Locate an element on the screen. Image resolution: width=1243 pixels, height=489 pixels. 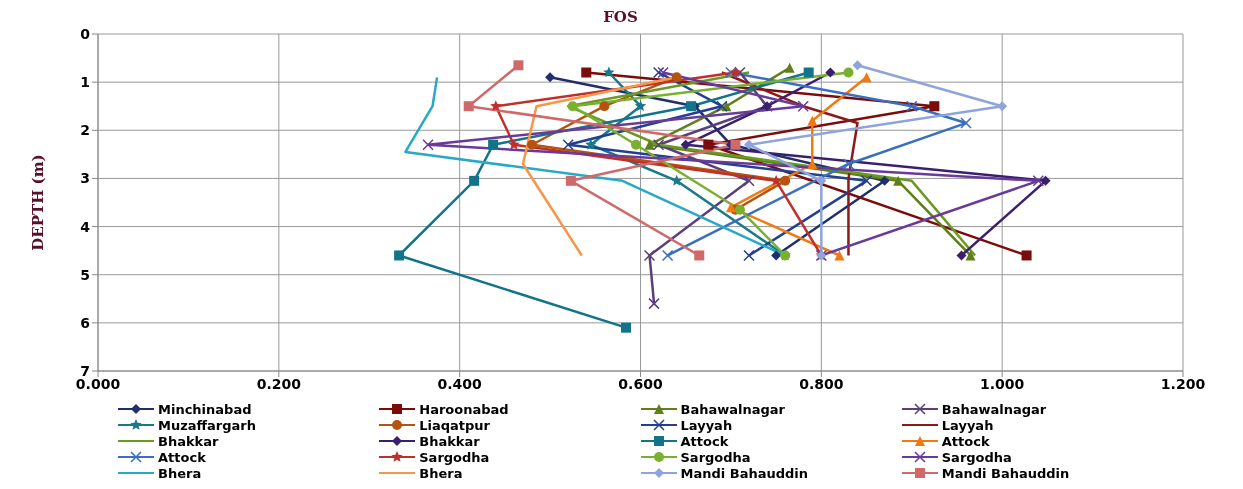
y-axis-title: DEPTH (m) is located at coordinates (38, 202).